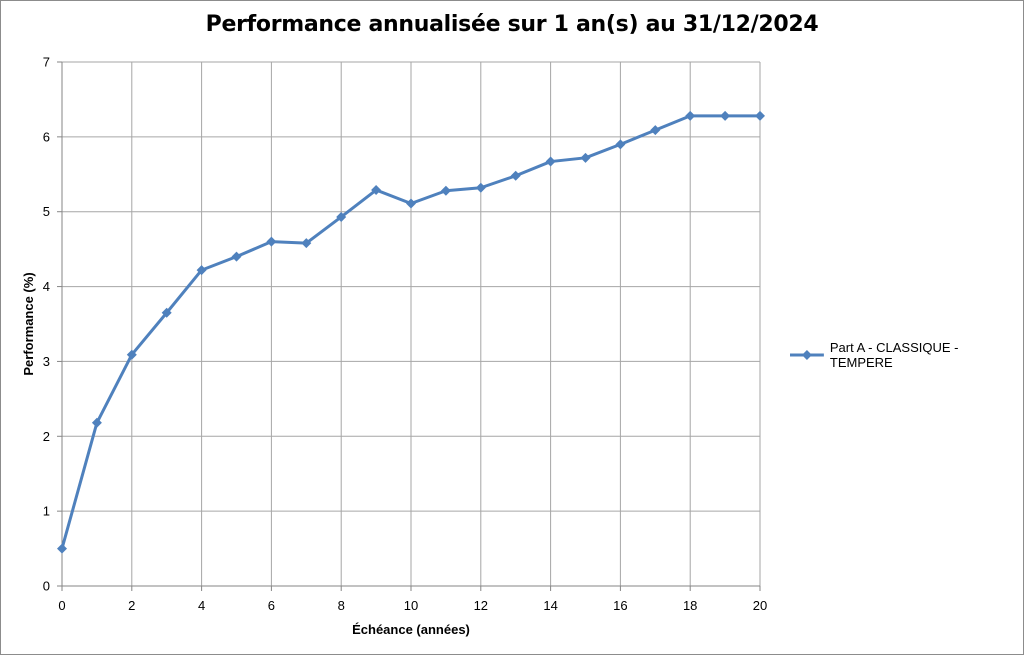 The width and height of the screenshot is (1024, 655). Describe the element at coordinates (411, 629) in the screenshot. I see `x-axis-title: Échéance (années)` at that location.